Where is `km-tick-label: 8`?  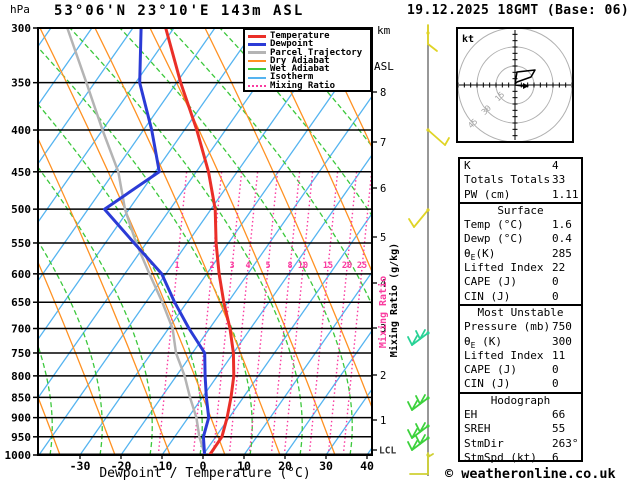
km-tick-label: 8 is located at coordinates (383, 93).